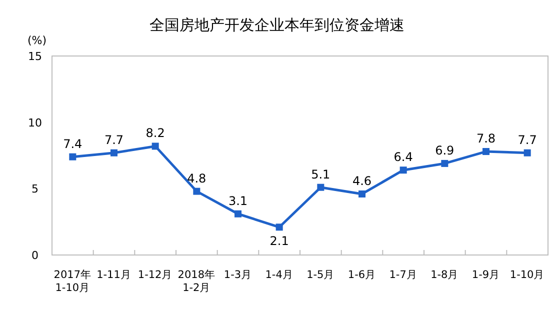 The width and height of the screenshot is (554, 329). Describe the element at coordinates (155, 275) in the screenshot. I see `xtick: 1-12月` at that location.